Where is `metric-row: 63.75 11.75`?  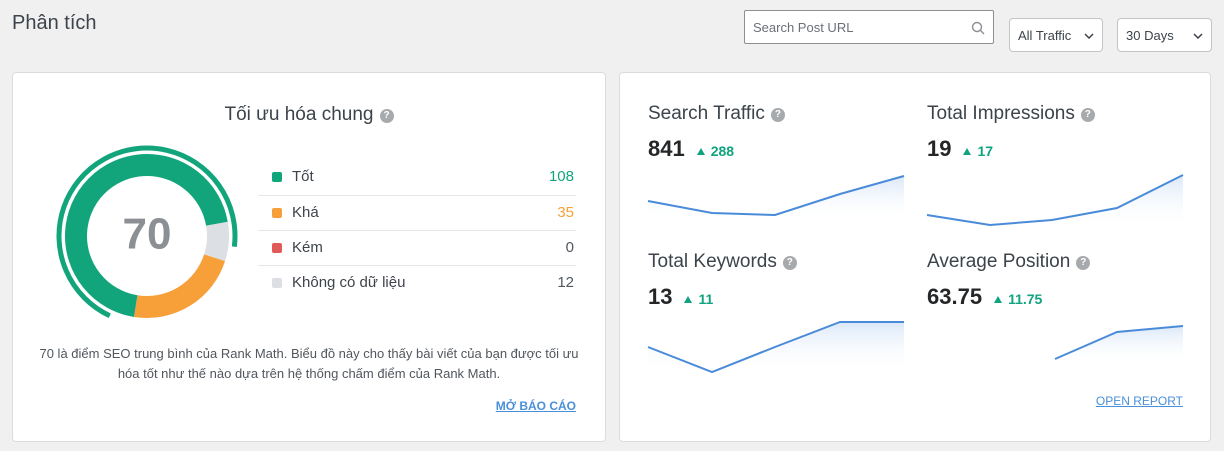
metric-row: 63.75 11.75 is located at coordinates (984, 297).